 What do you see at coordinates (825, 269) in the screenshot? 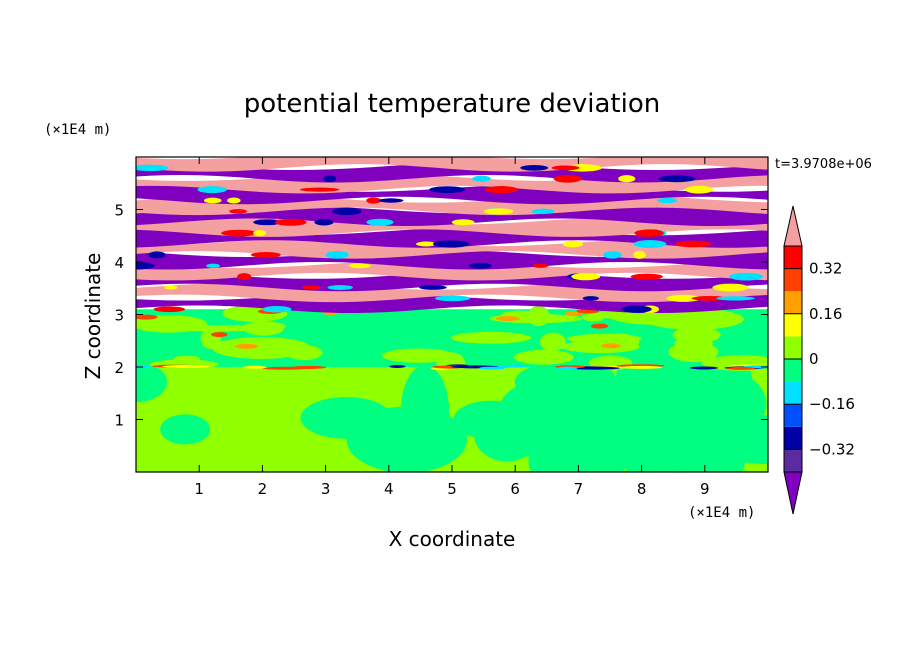
I see `colorbar-tick-label: 0.32` at bounding box center [825, 269].